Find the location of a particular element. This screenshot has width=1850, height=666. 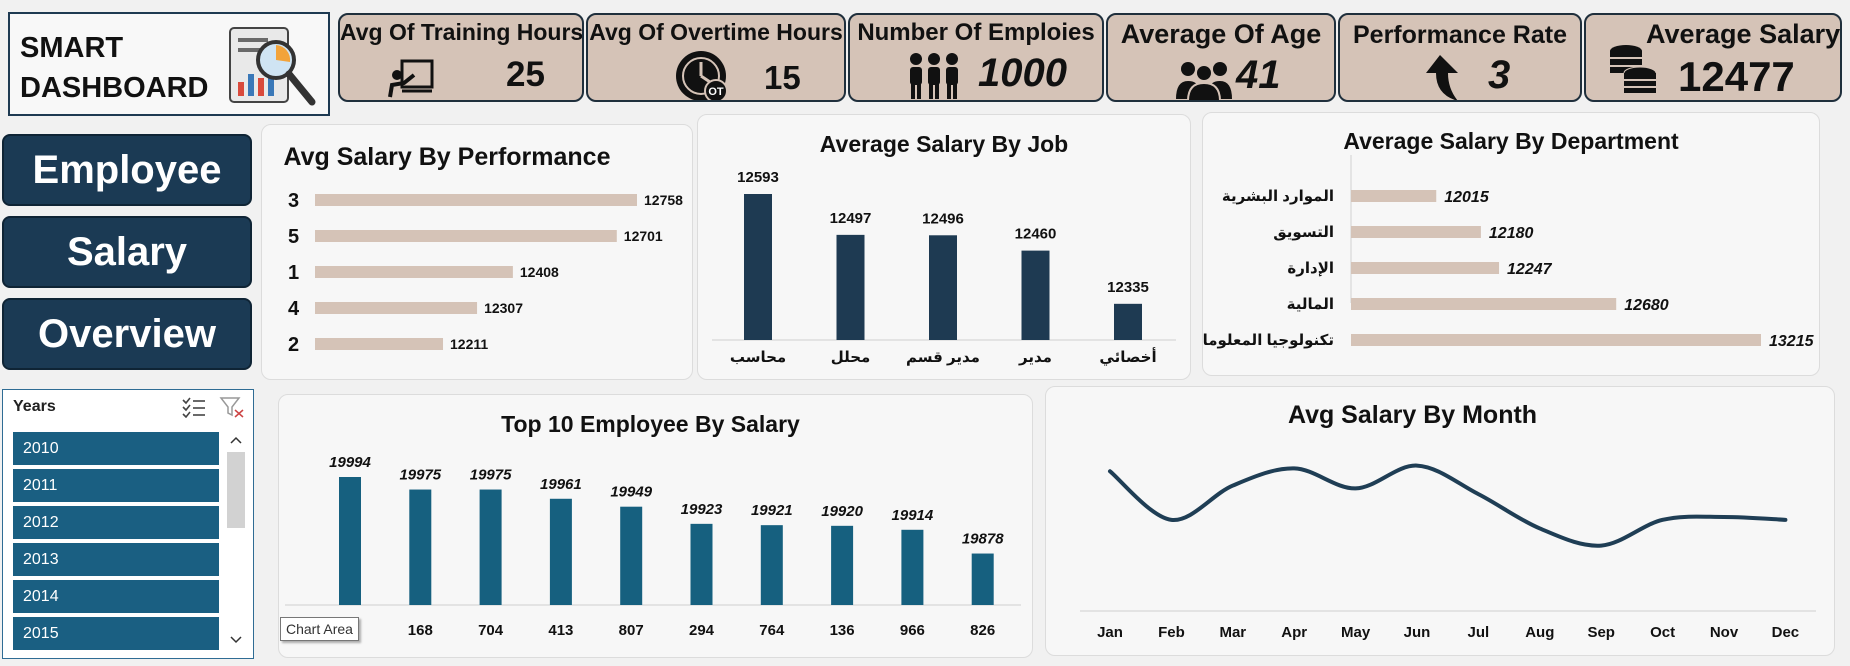

series-line is located at coordinates (1448, 505).